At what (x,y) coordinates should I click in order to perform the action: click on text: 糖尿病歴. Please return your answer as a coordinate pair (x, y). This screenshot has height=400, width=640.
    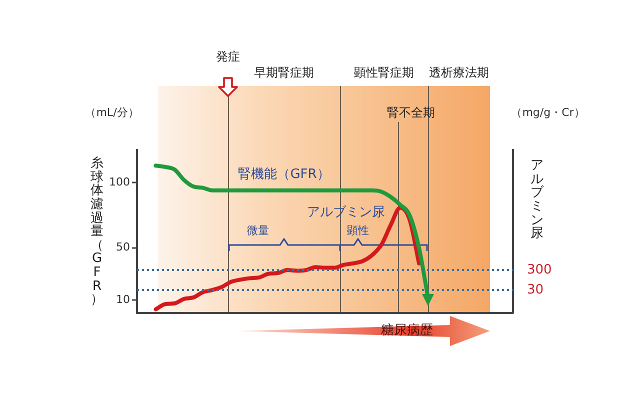
    Looking at the image, I should click on (407, 330).